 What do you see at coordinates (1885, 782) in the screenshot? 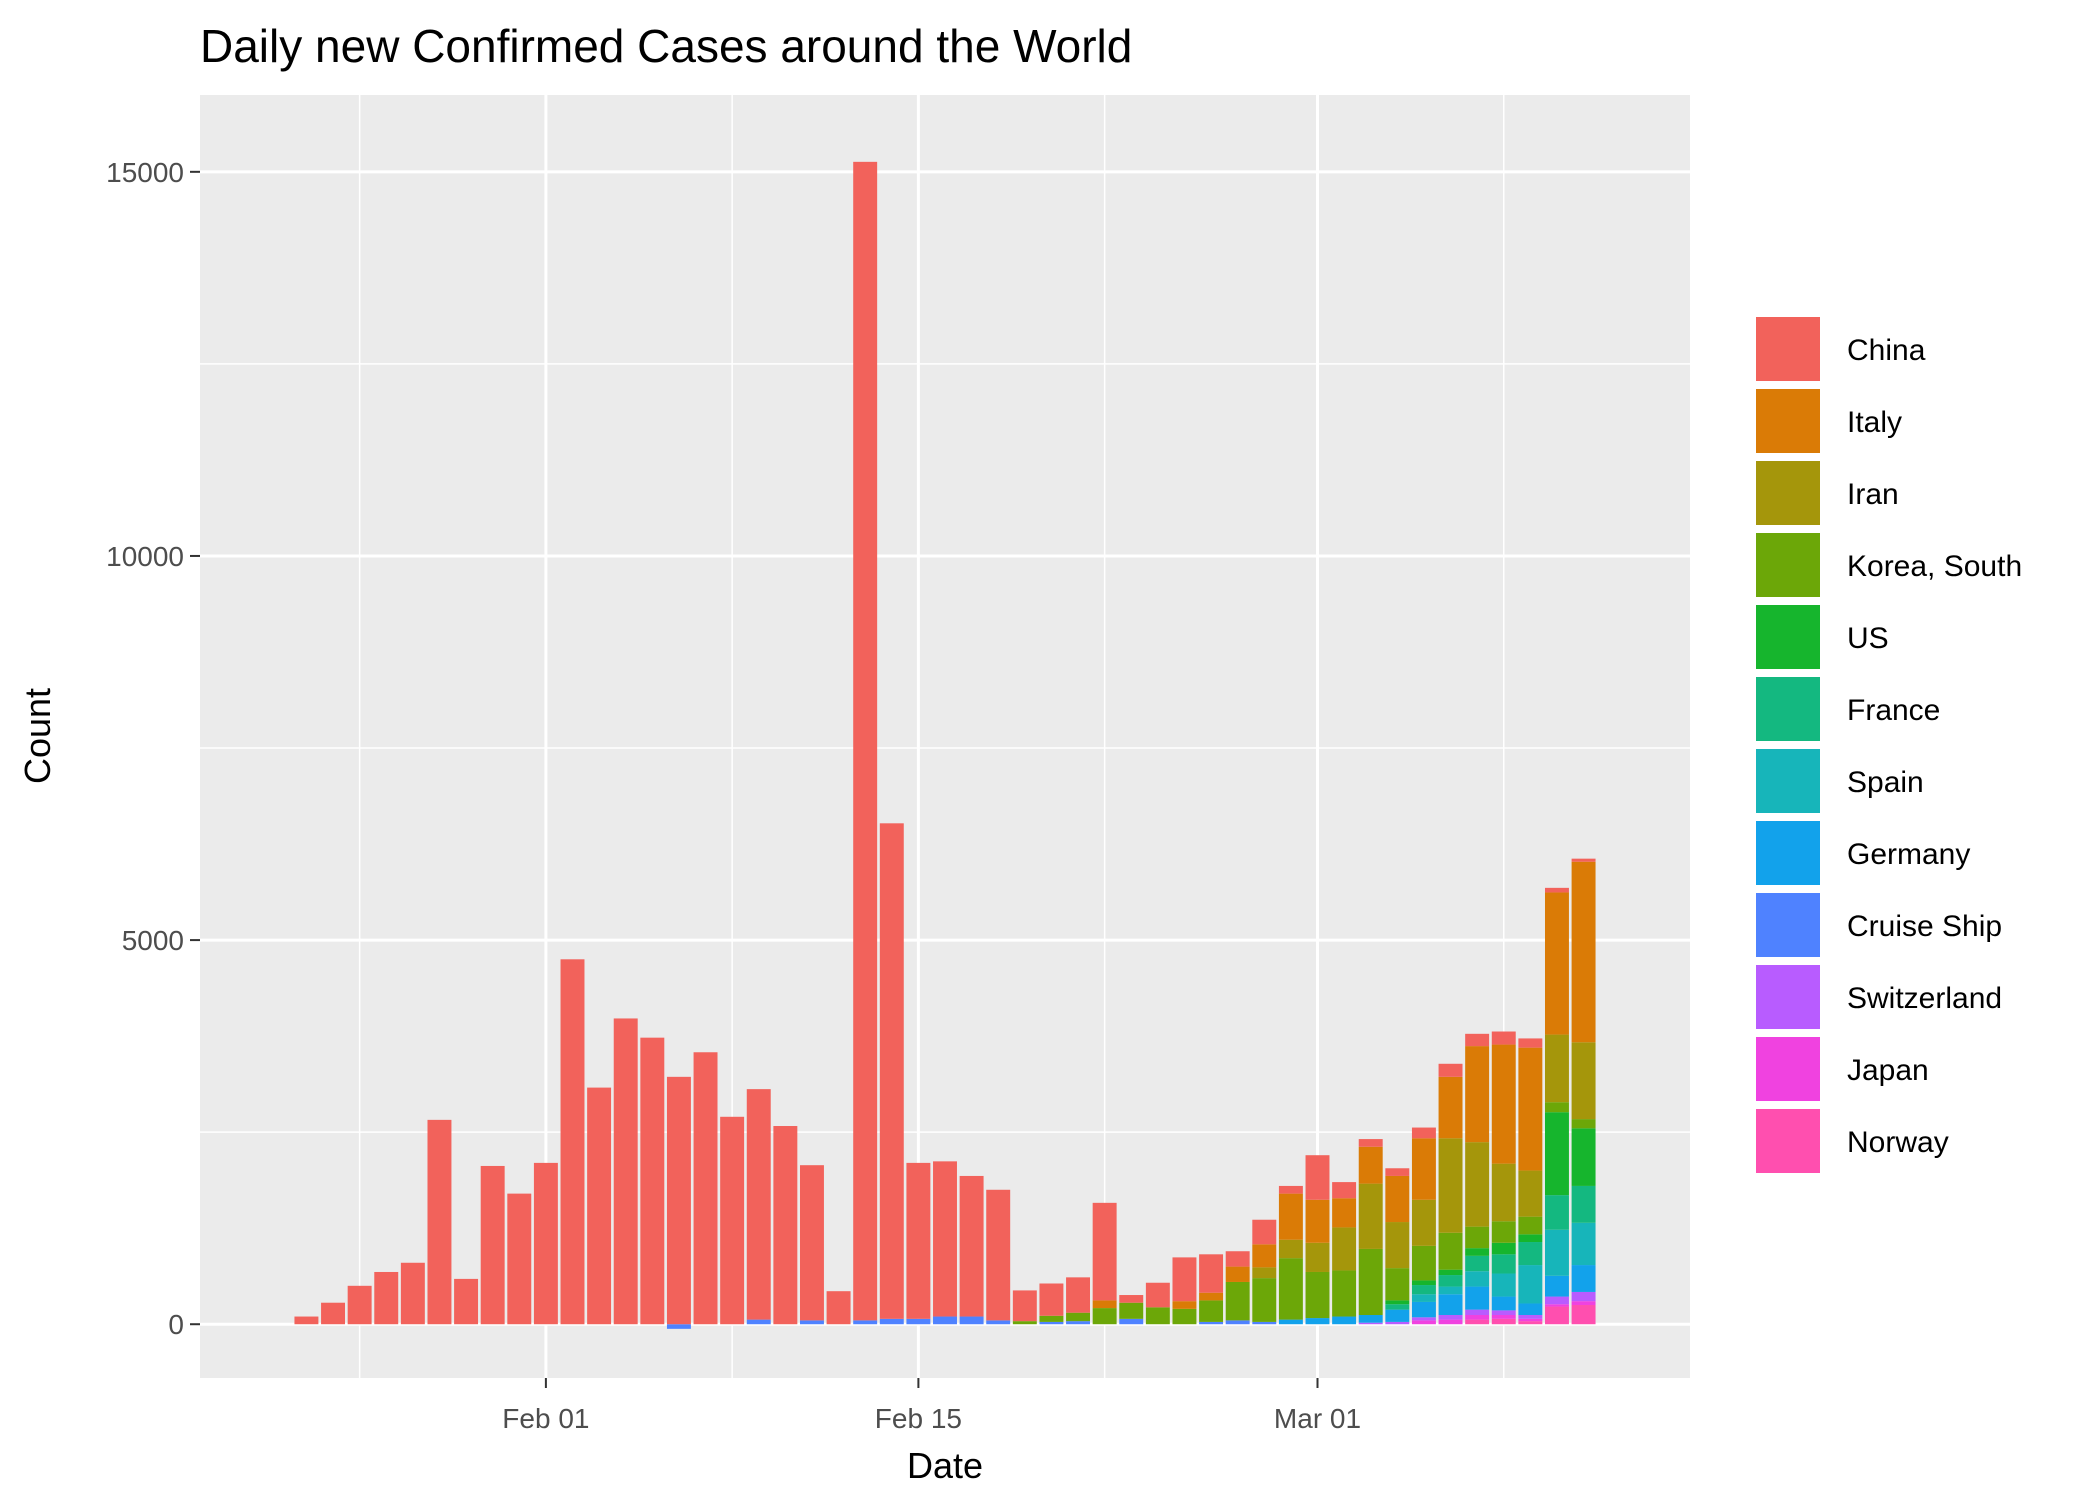
I see `legend-label: Spain` at bounding box center [1885, 782].